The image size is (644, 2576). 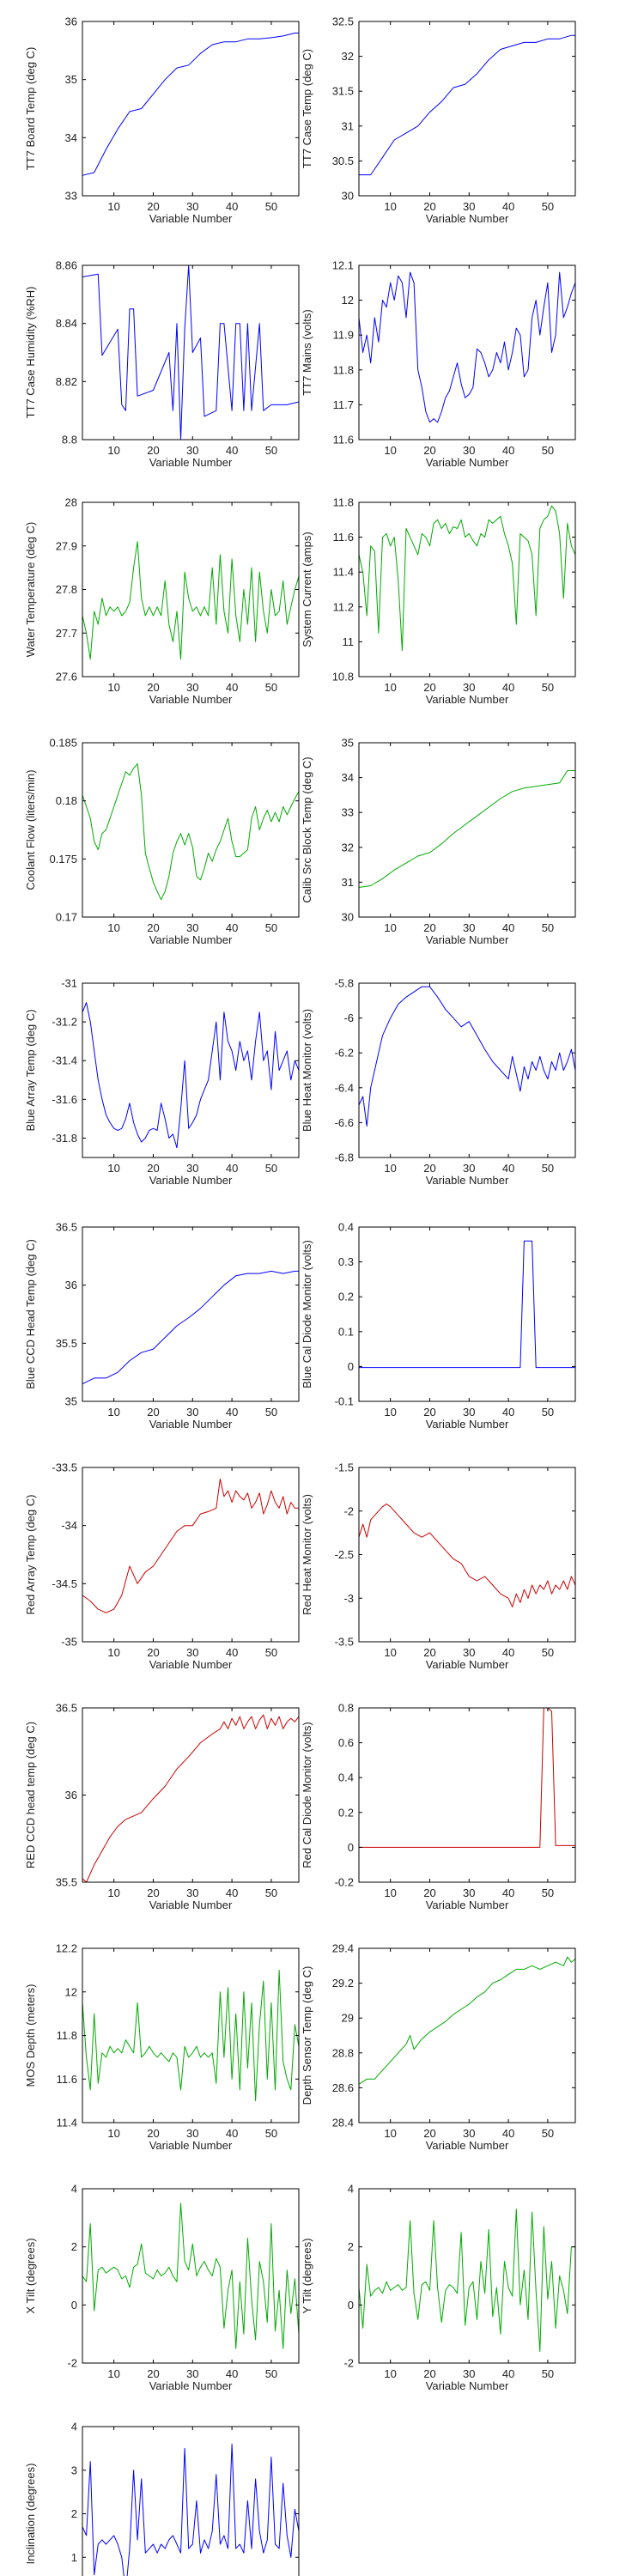 What do you see at coordinates (64, 1467) in the screenshot?
I see `y-tick-label: -33.5` at bounding box center [64, 1467].